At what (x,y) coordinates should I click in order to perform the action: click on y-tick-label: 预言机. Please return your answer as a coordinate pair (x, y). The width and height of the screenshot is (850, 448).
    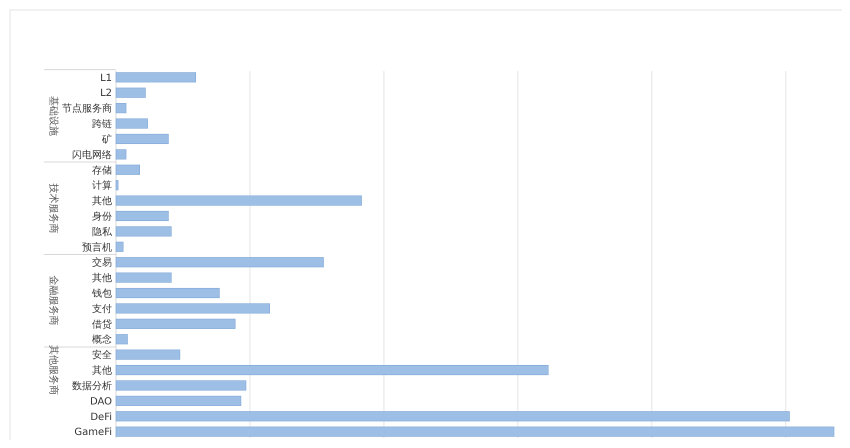
    Looking at the image, I should click on (97, 247).